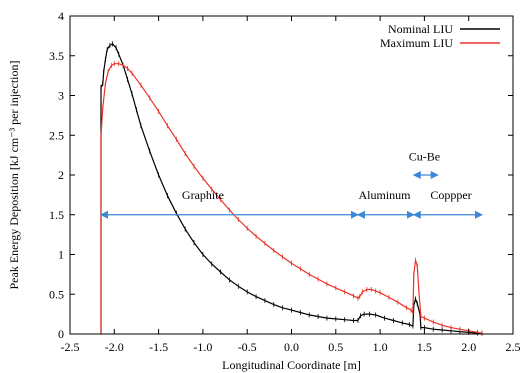 The height and width of the screenshot is (373, 528). I want to click on x-tick-label: -2.0, so click(114, 347).